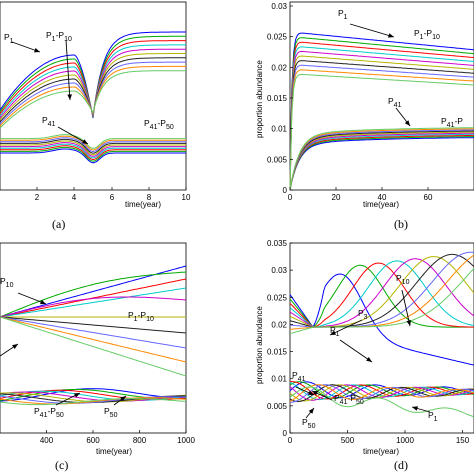 The image size is (474, 474). What do you see at coordinates (299, 376) in the screenshot?
I see `annotation-p41: P41` at bounding box center [299, 376].